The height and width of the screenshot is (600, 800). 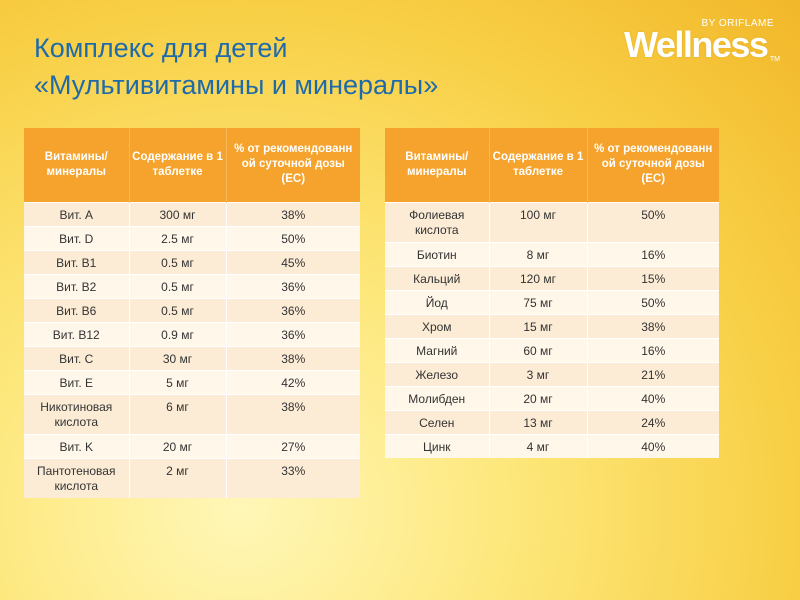 I want to click on cell-name: Кальций, so click(x=437, y=277).